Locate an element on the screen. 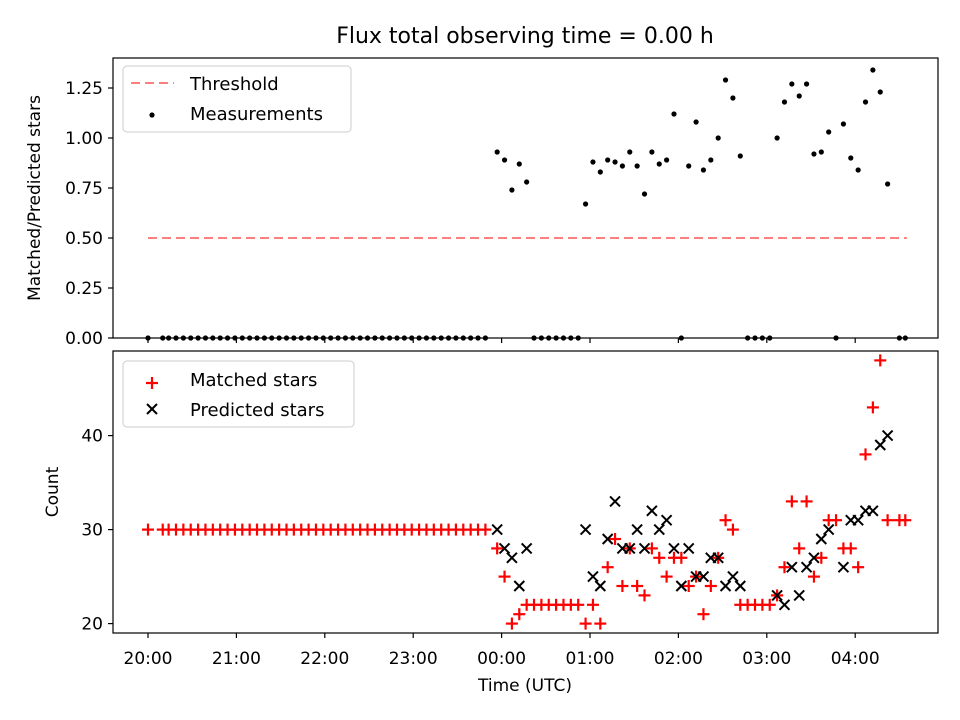  flux-ratio-y-tick-label: 0.75 is located at coordinates (84, 189).